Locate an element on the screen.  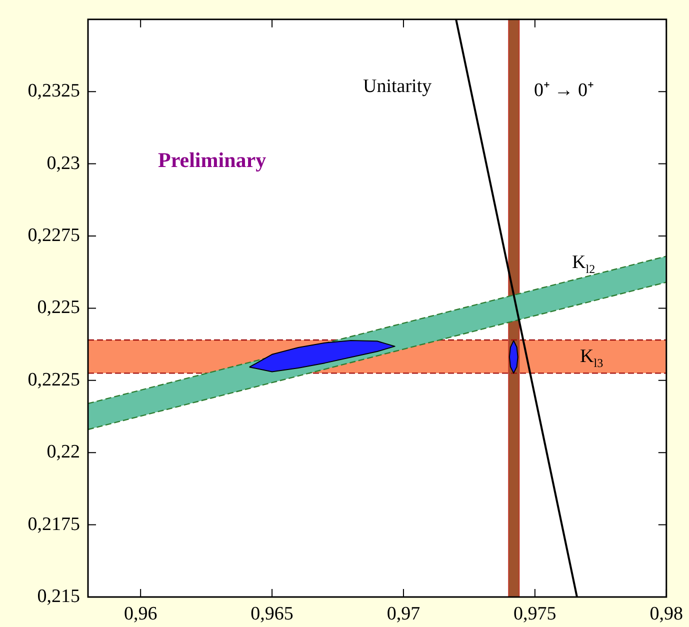
y-tick-label: 0,2325 is located at coordinates (54, 91).